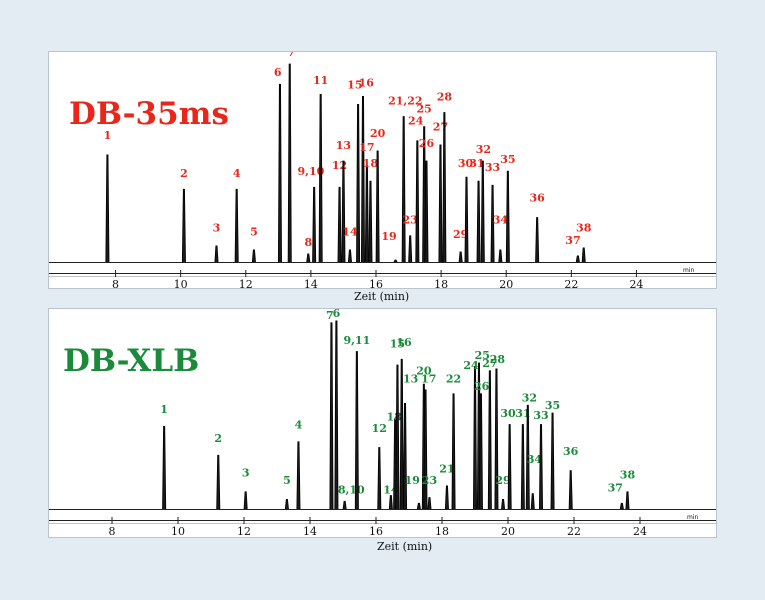 The image size is (765, 600). What do you see at coordinates (149, 114) in the screenshot?
I see `column-title-db35ms: DB-35ms` at bounding box center [149, 114].